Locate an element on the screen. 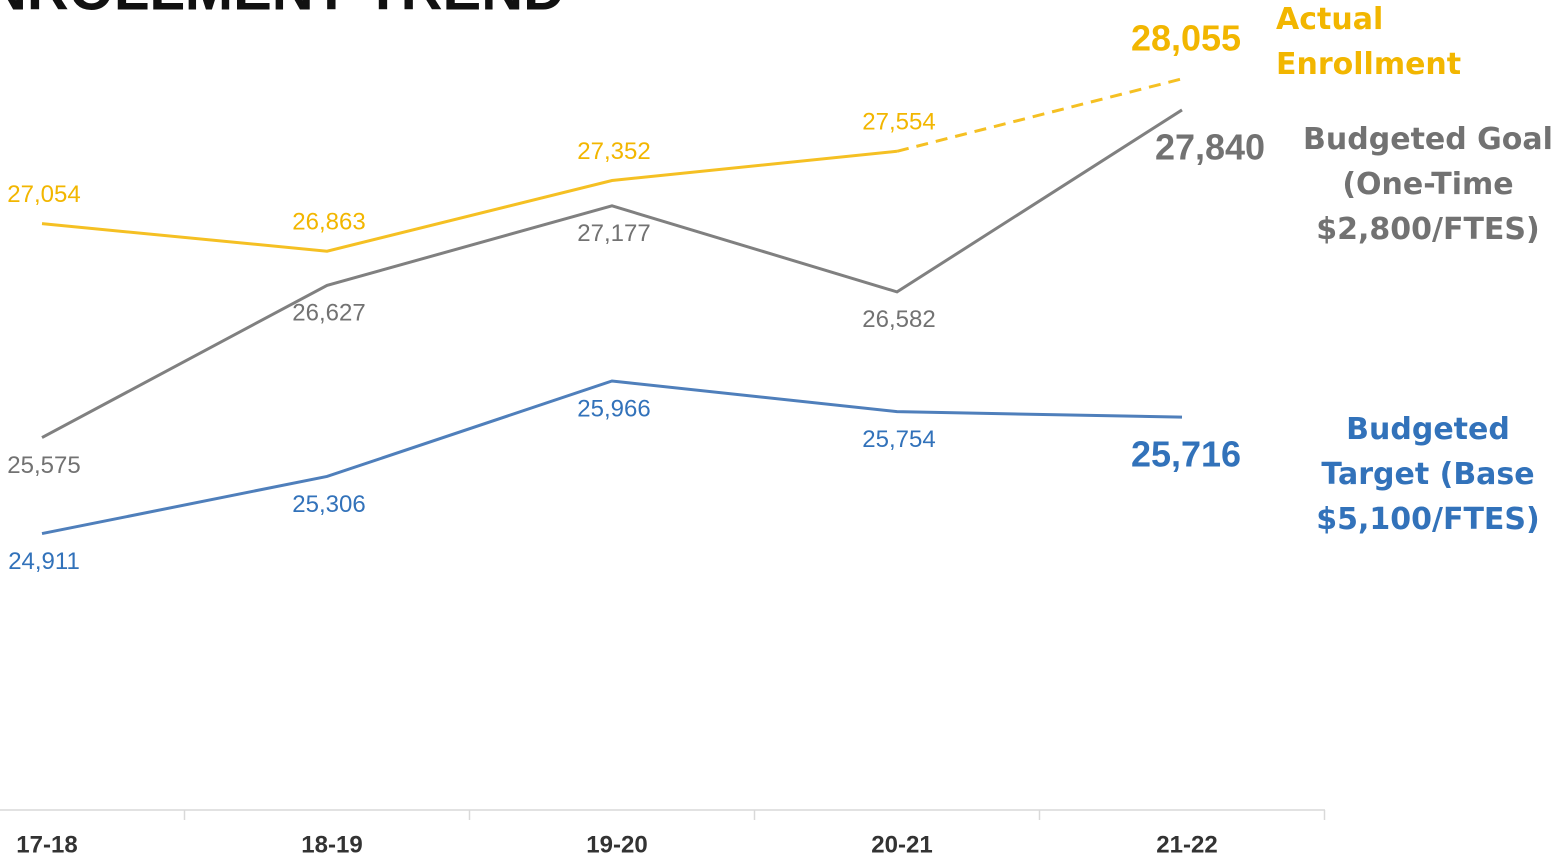 This screenshot has height=860, width=1564. data-label: 25,575 is located at coordinates (43, 465).